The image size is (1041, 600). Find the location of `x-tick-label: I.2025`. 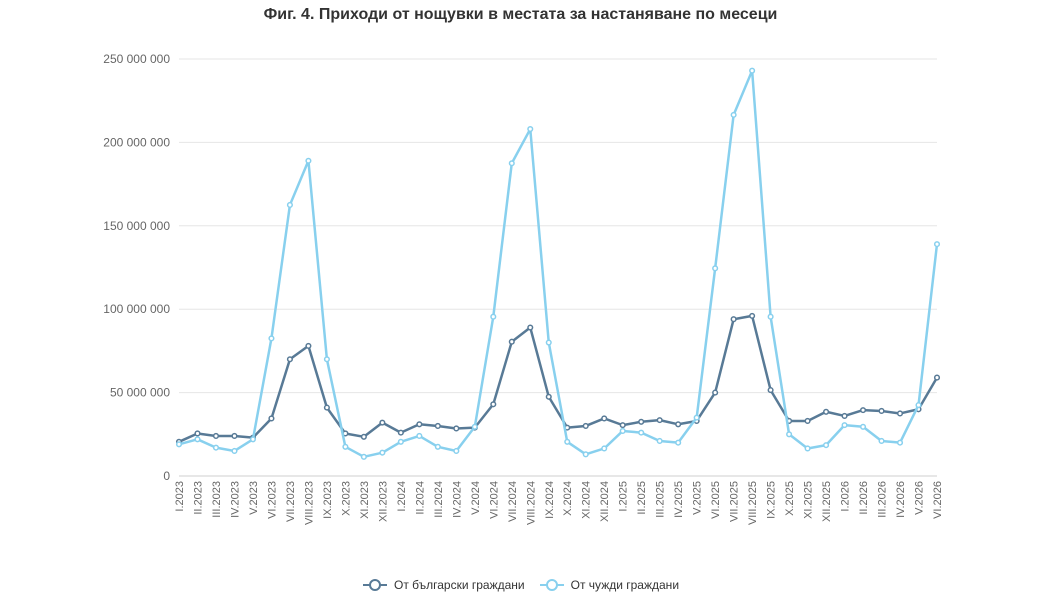

x-tick-label: I.2025 is located at coordinates (624, 496).